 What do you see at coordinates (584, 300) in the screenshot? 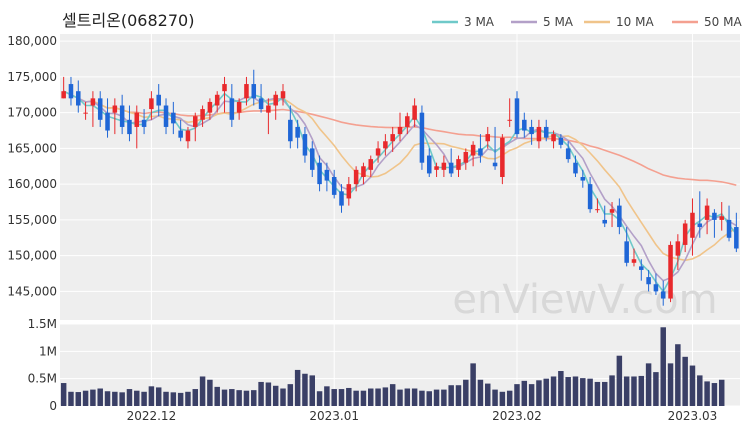
I see `watermark: enViewV.com` at bounding box center [584, 300].